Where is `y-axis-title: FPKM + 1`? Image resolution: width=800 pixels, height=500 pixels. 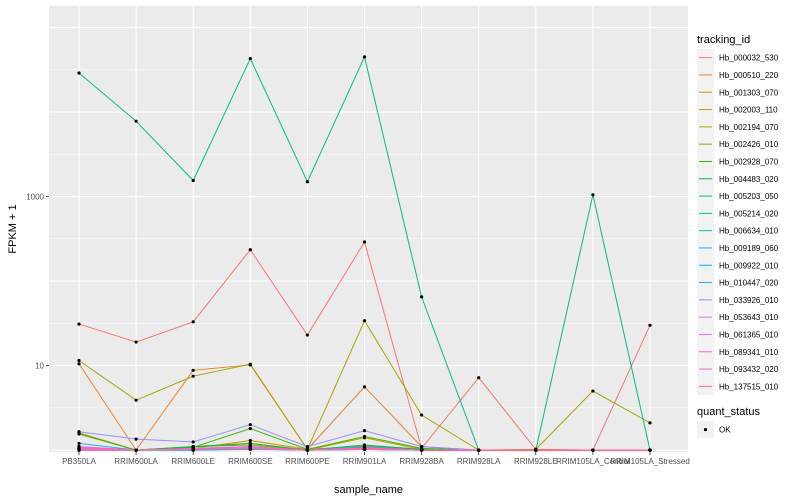 y-axis-title: FPKM + 1 is located at coordinates (13, 228).